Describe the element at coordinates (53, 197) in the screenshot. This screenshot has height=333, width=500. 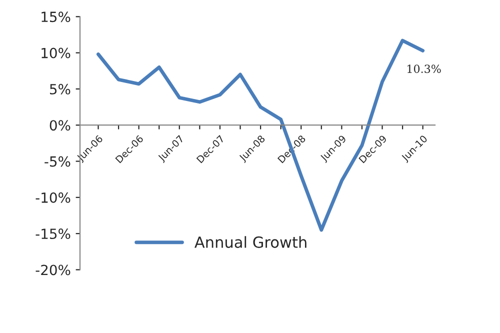
I see `y-tick-label: -10%` at that location.